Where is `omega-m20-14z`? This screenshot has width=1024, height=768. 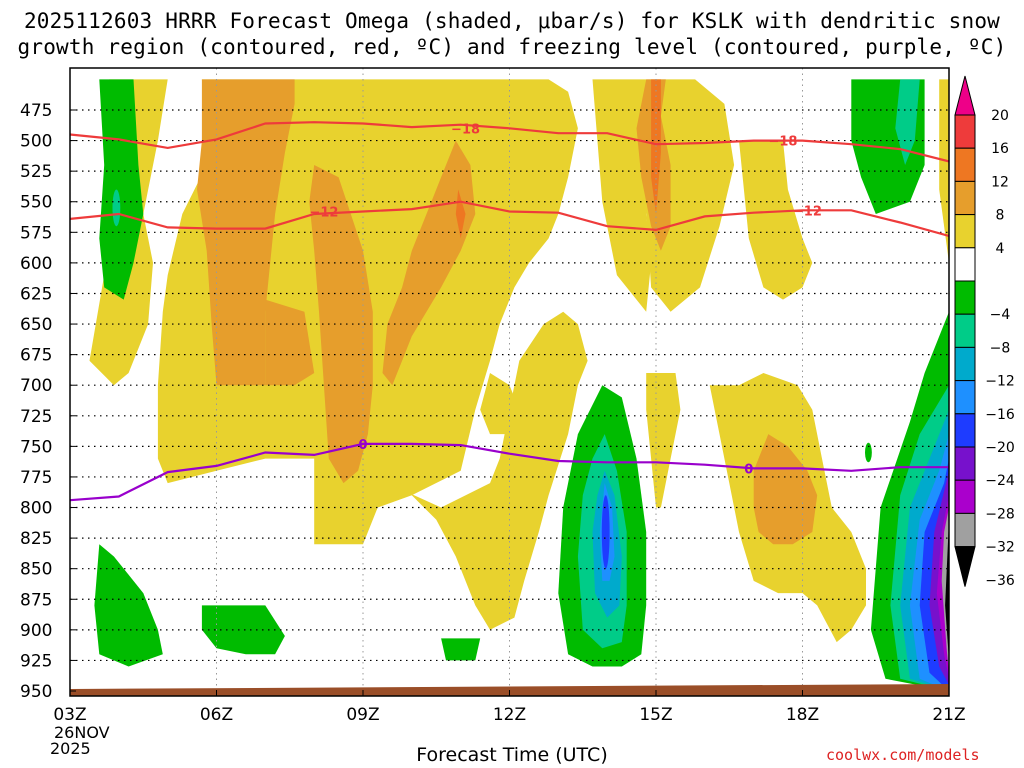
omega-m20-14z is located at coordinates (605, 532).